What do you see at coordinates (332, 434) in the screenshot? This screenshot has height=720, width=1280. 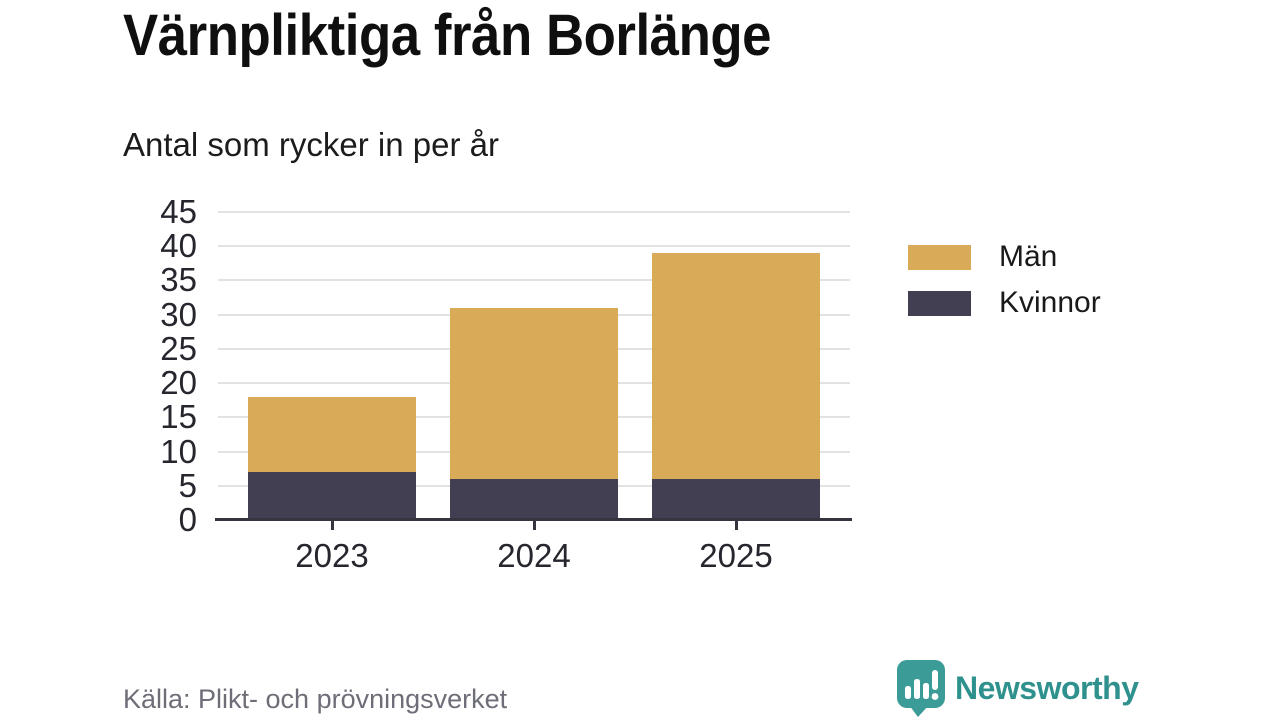 I see `bar-2023-man-segment` at bounding box center [332, 434].